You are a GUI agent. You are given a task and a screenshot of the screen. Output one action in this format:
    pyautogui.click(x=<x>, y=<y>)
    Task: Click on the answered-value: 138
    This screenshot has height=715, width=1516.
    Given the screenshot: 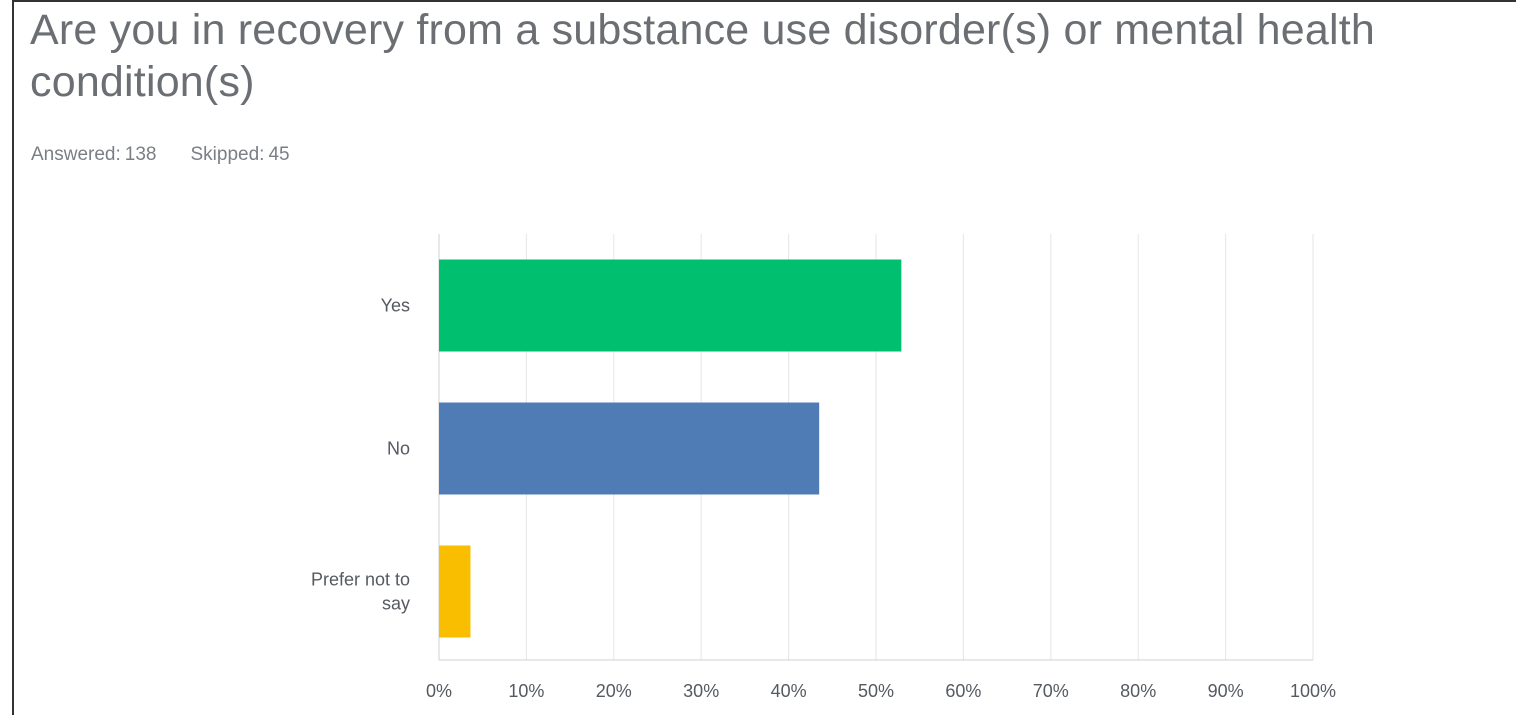 What is the action you would take?
    pyautogui.click(x=140, y=154)
    